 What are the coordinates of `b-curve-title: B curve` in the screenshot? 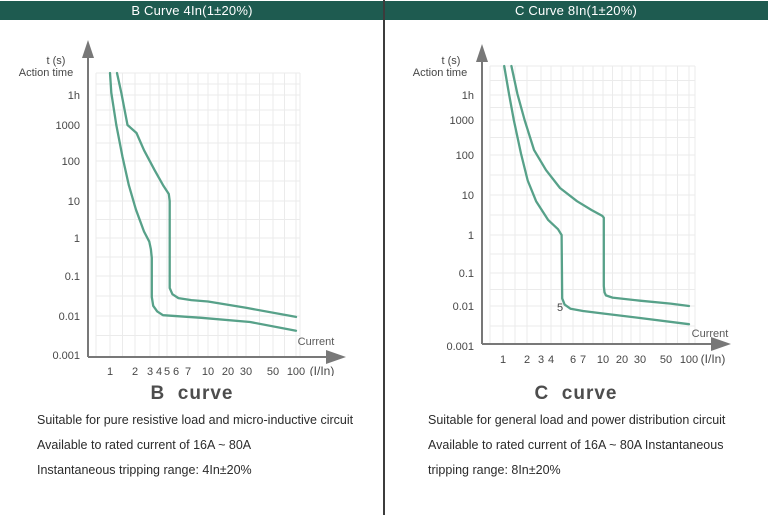 It's located at (192, 393).